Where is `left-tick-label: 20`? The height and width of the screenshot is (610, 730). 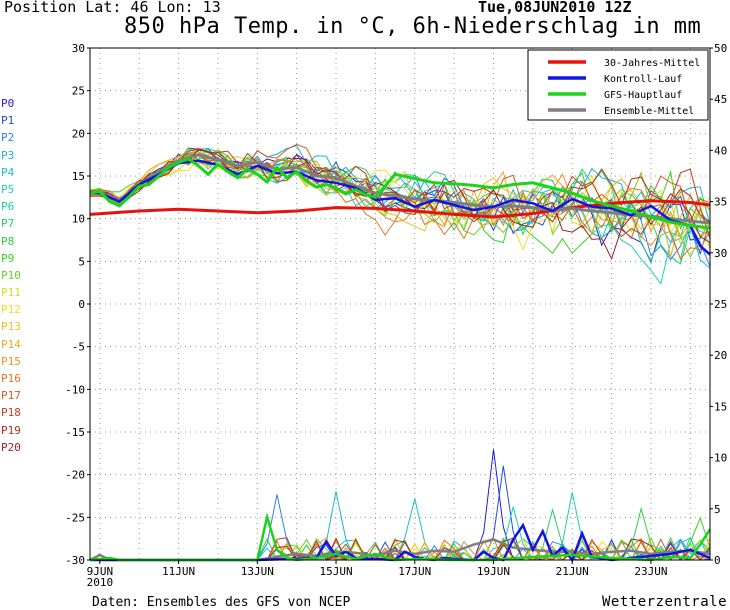 left-tick-label: 20 is located at coordinates (78, 133).